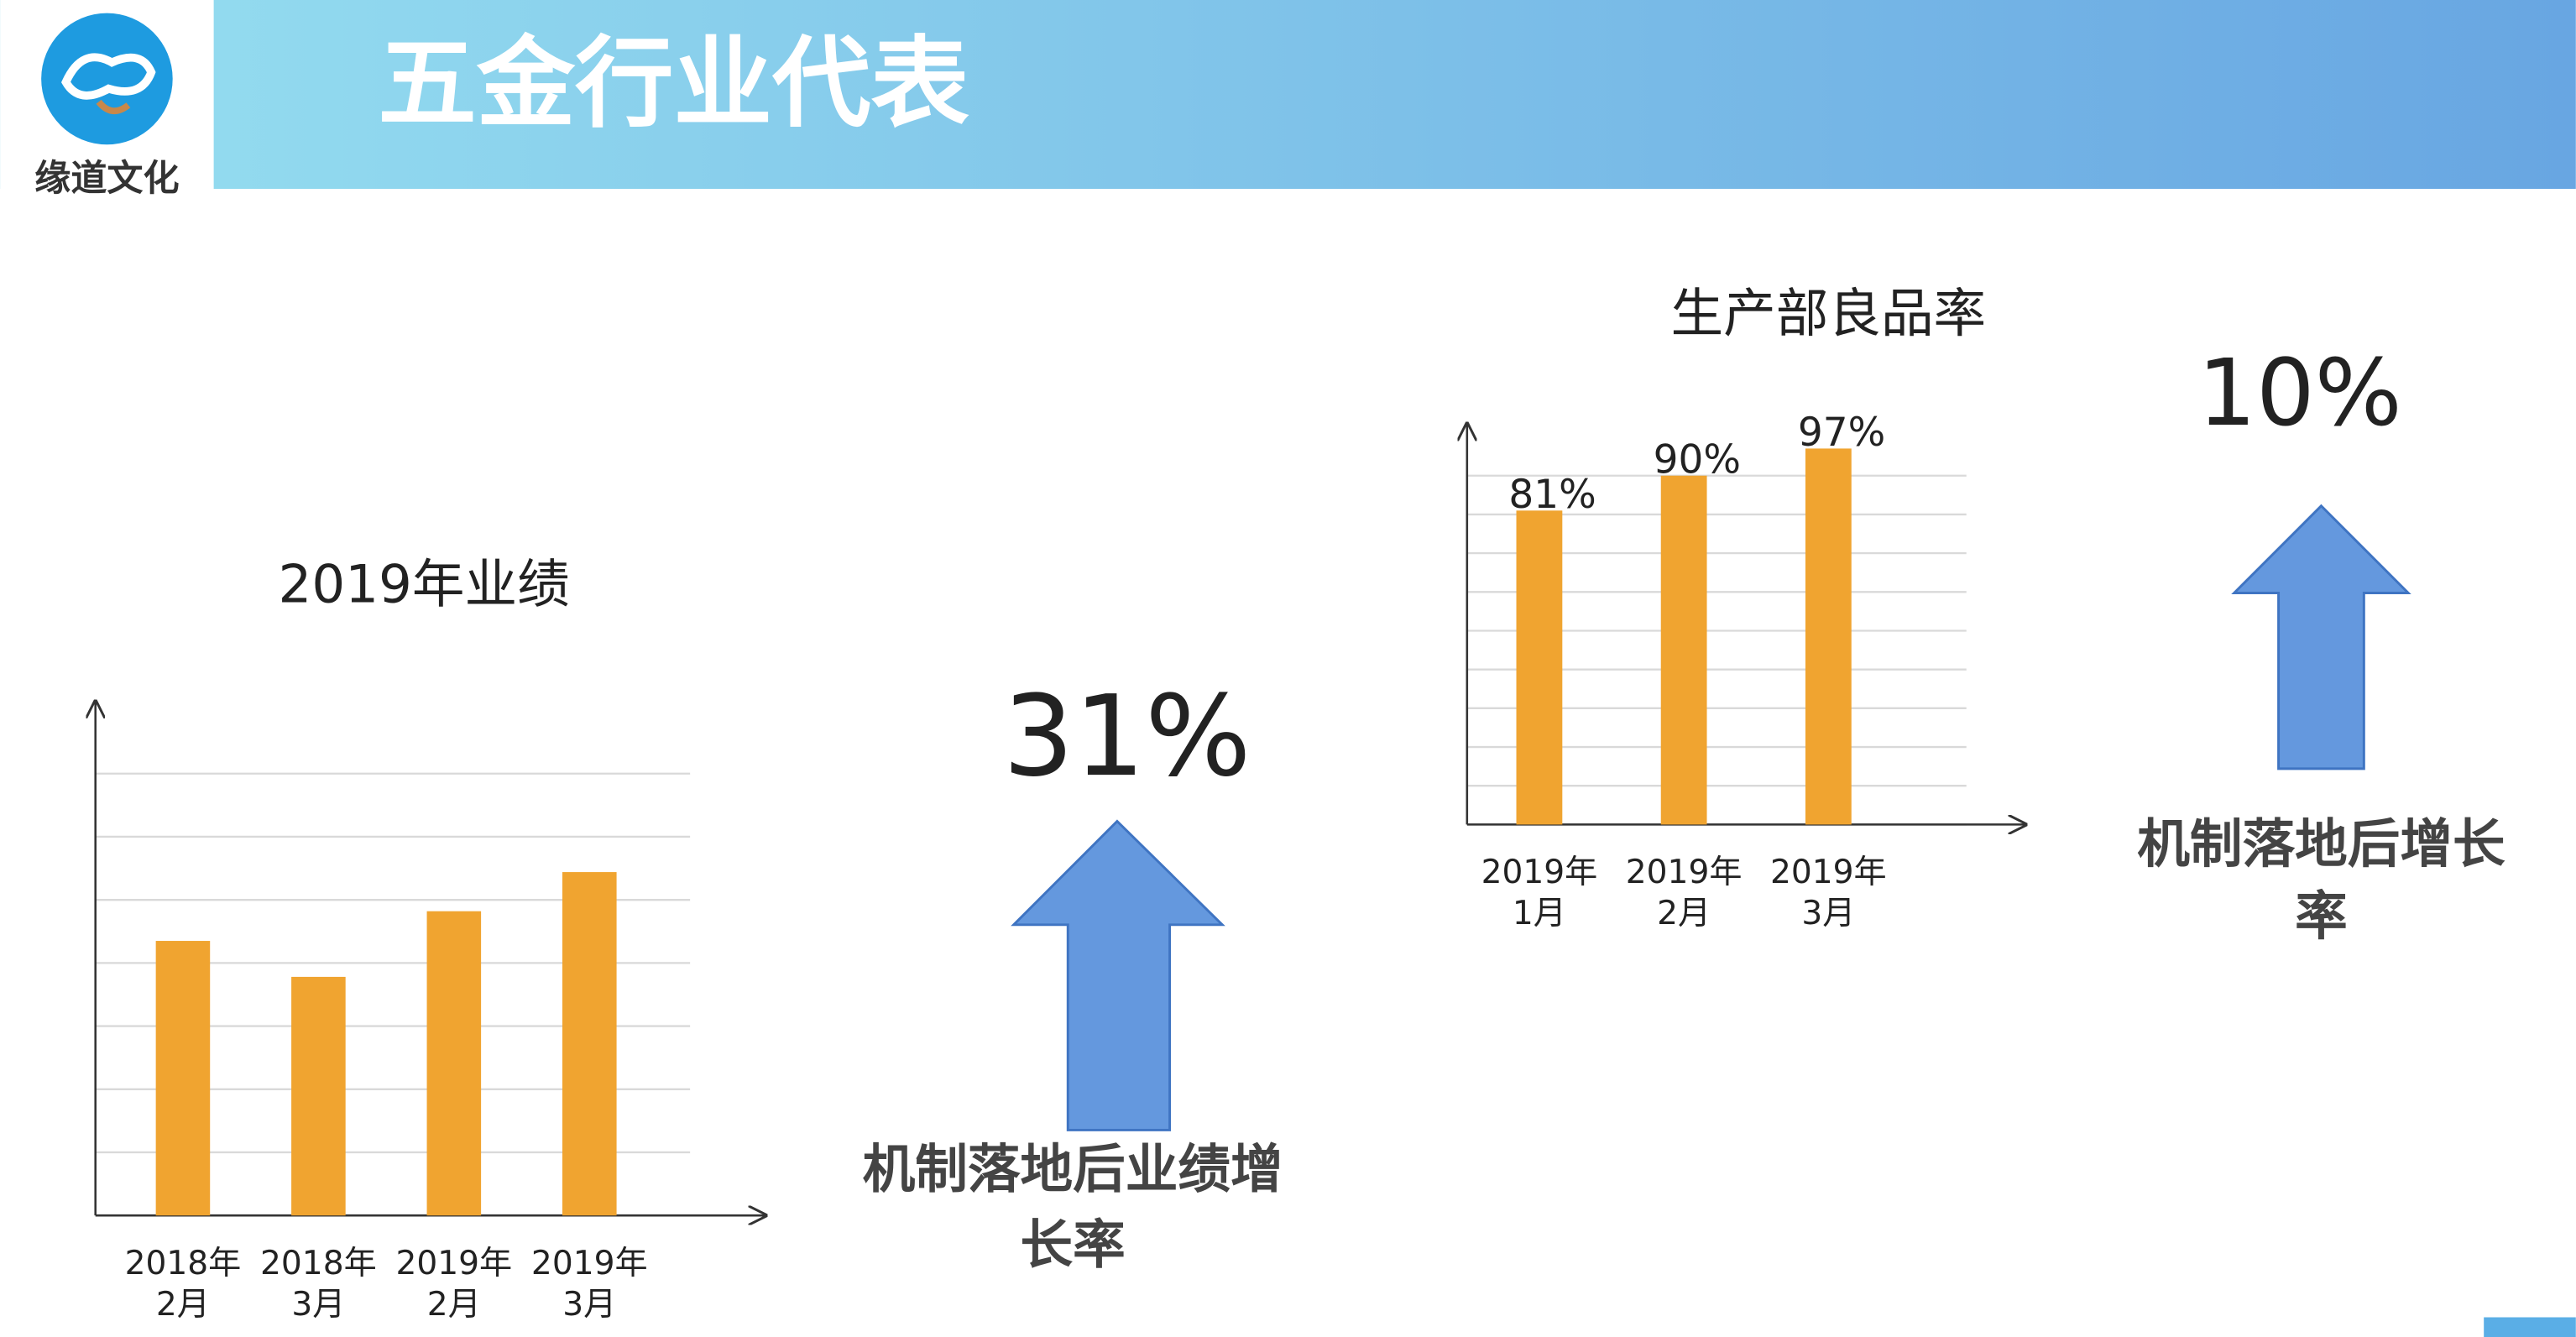 Image resolution: width=2576 pixels, height=1337 pixels. What do you see at coordinates (1073, 1168) in the screenshot?
I see `highlight-caption: 机制落地后业绩增` at bounding box center [1073, 1168].